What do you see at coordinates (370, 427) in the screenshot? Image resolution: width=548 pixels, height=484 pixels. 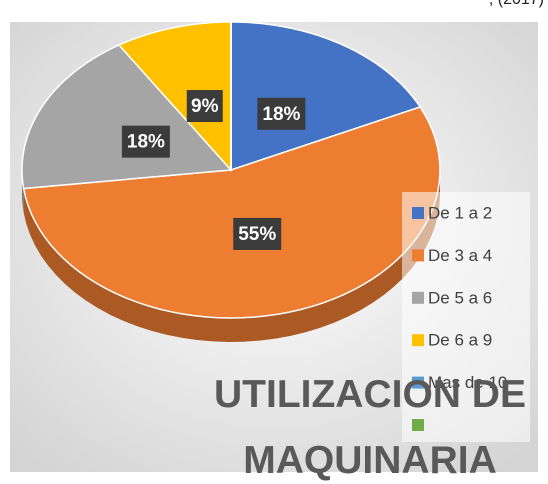 I see `chart-title: UTILIZACION DE MAQUINARIA` at bounding box center [370, 427].